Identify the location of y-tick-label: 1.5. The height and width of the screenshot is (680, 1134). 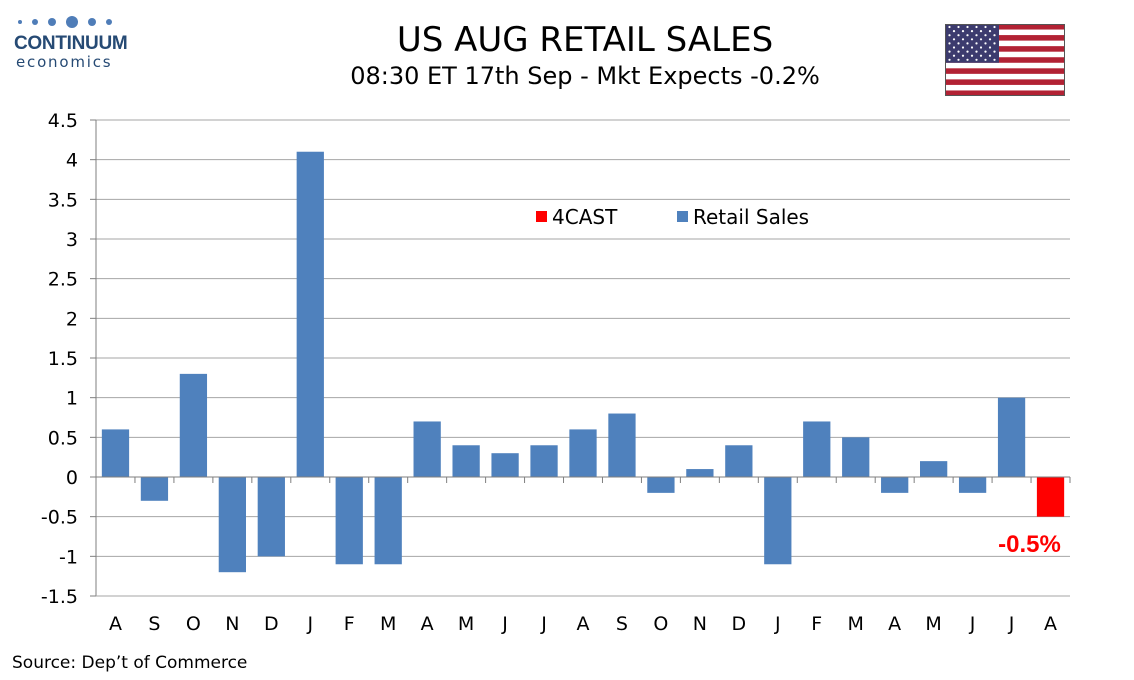
(63, 359).